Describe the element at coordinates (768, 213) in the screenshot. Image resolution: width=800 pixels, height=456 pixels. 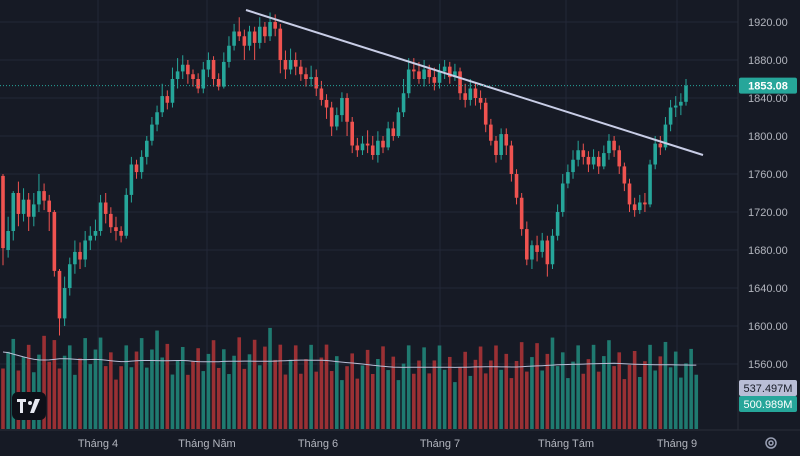
I see `price-tick-label: 1720.00` at that location.